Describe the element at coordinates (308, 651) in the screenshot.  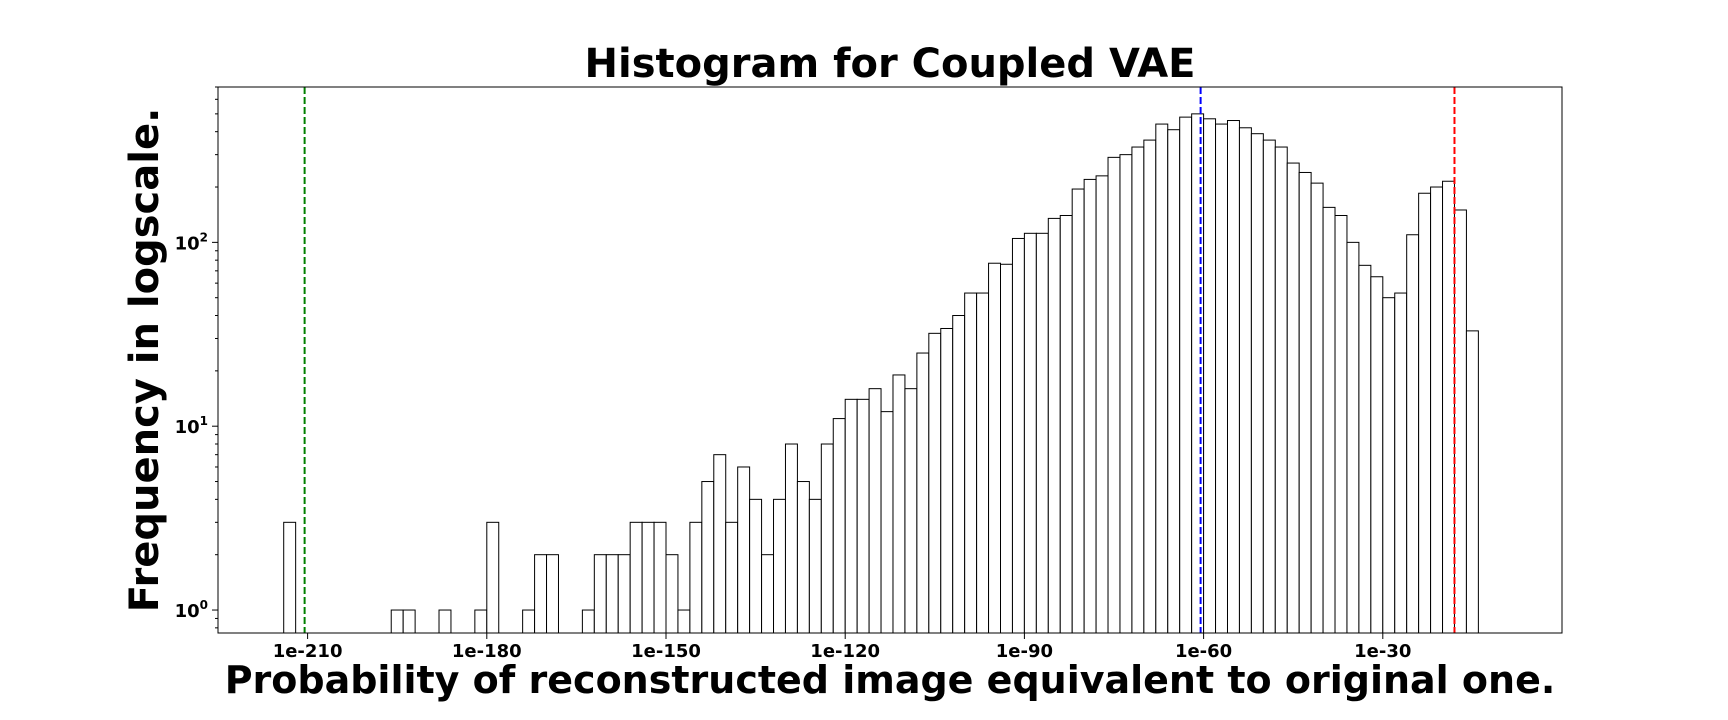
I see `x-tick-label: 1e-210` at that location.